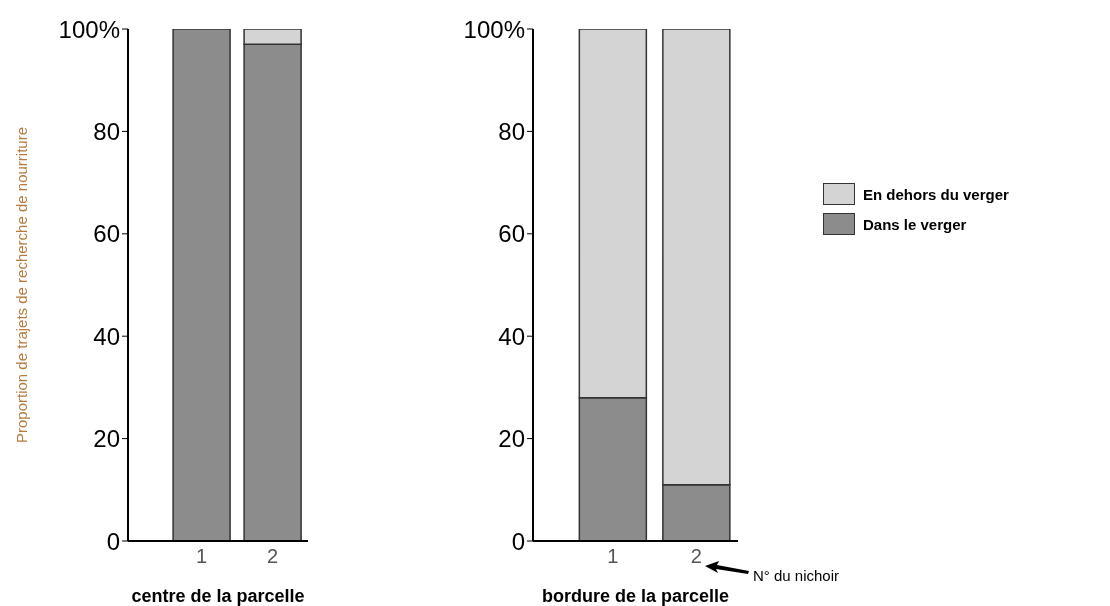 The width and height of the screenshot is (1110, 606). I want to click on x-axis-title: centre de la parcelle, so click(218, 596).